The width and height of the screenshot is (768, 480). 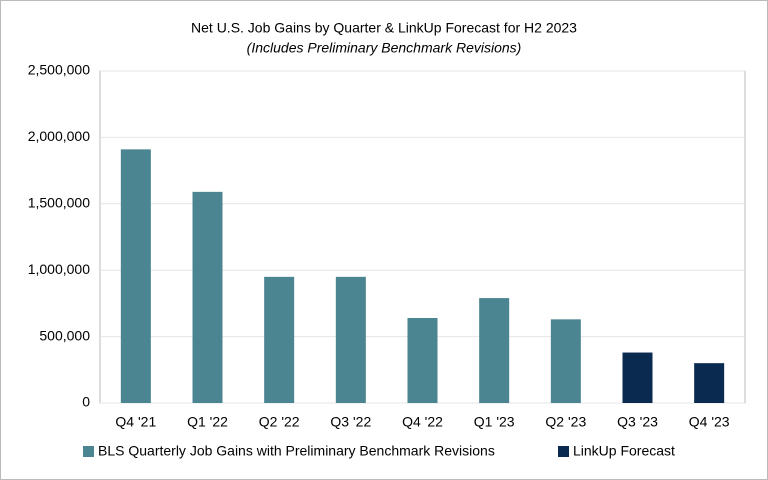 I want to click on y-tick-label: 1,000,000, so click(x=59, y=269).